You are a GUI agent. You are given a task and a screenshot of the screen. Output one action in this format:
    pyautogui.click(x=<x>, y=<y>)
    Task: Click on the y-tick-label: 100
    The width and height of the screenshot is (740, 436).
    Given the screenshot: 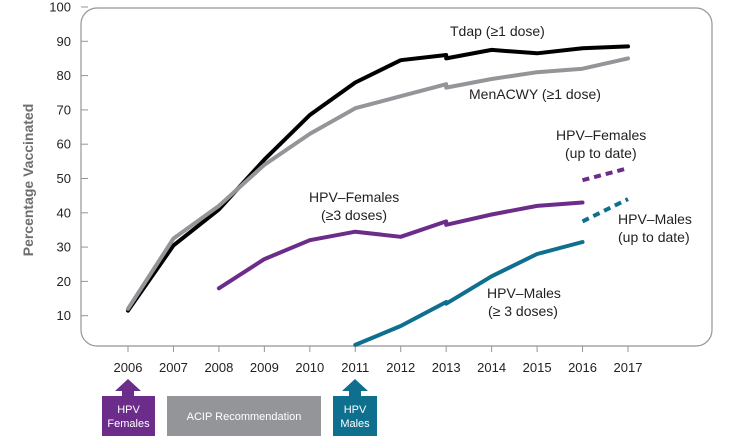 What is the action you would take?
    pyautogui.click(x=60, y=7)
    